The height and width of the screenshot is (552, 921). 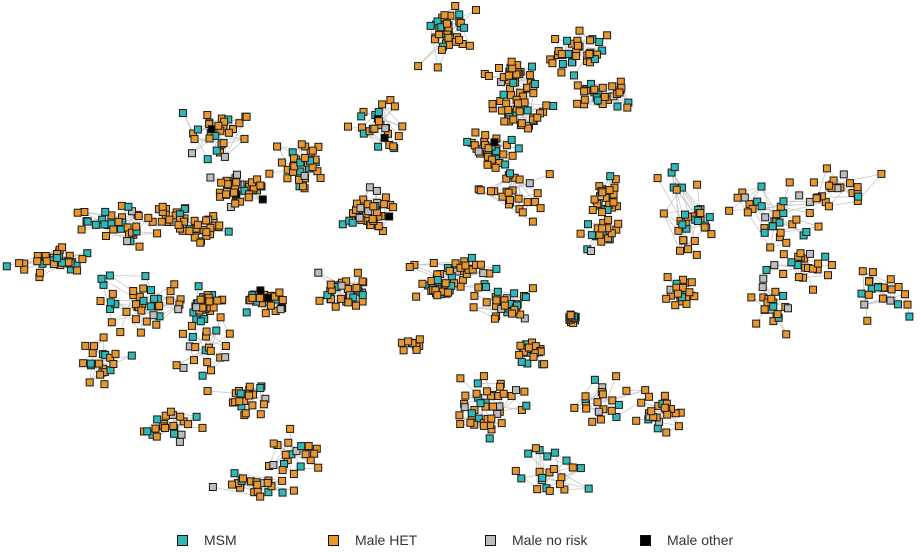 What do you see at coordinates (550, 540) in the screenshot?
I see `legend-label-male-no-risk: Male no risk` at bounding box center [550, 540].